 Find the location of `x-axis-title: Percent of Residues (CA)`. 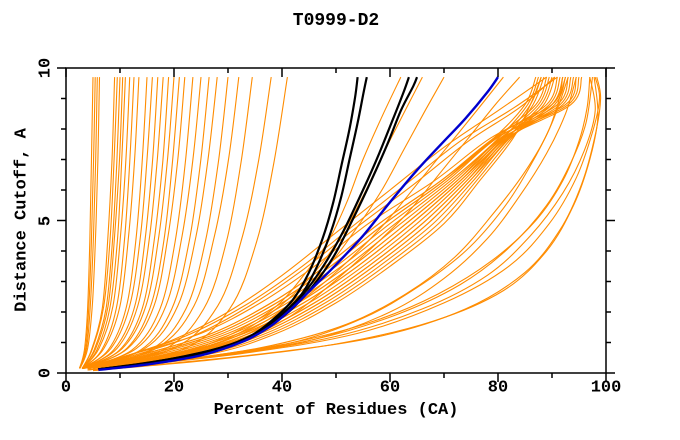

x-axis-title: Percent of Residues (CA) is located at coordinates (336, 410).